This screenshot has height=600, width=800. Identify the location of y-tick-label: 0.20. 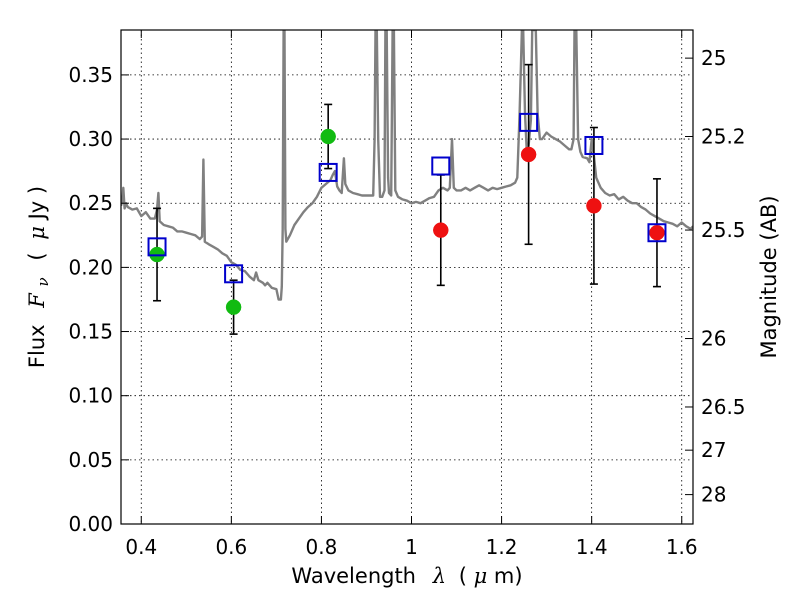
(90, 267).